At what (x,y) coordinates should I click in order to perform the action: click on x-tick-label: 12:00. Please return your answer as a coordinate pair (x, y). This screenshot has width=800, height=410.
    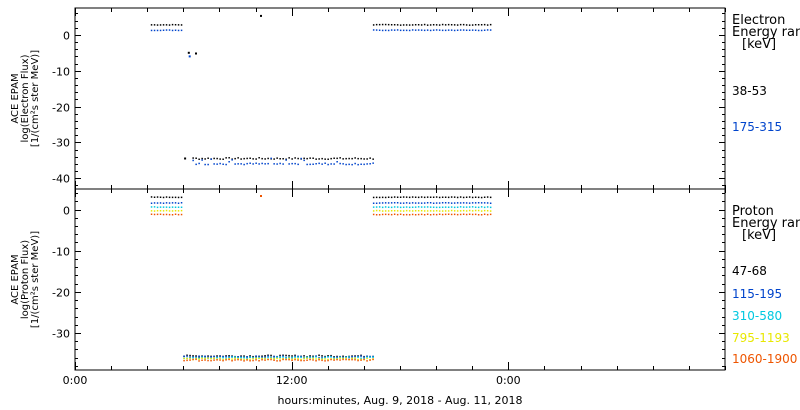
    Looking at the image, I should click on (292, 380).